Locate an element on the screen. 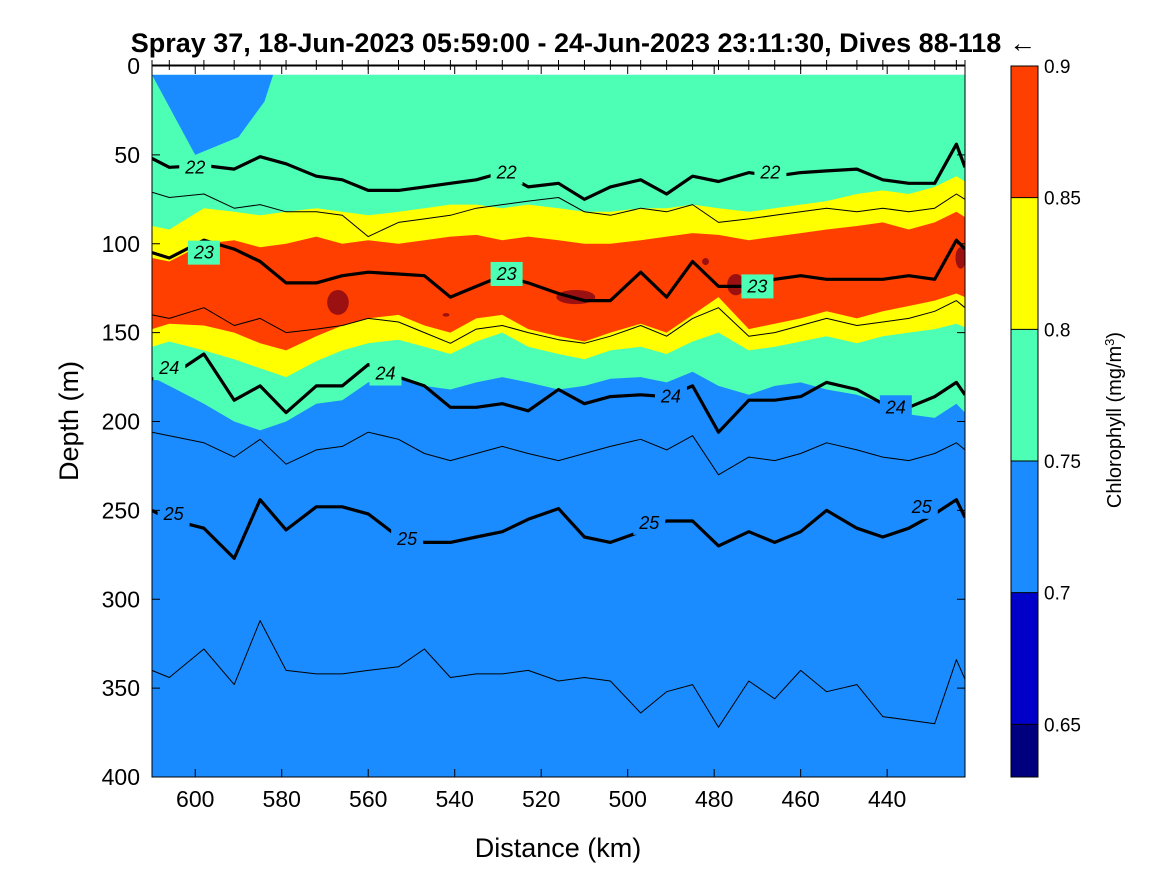  x-tick-label: 480 is located at coordinates (714, 799).